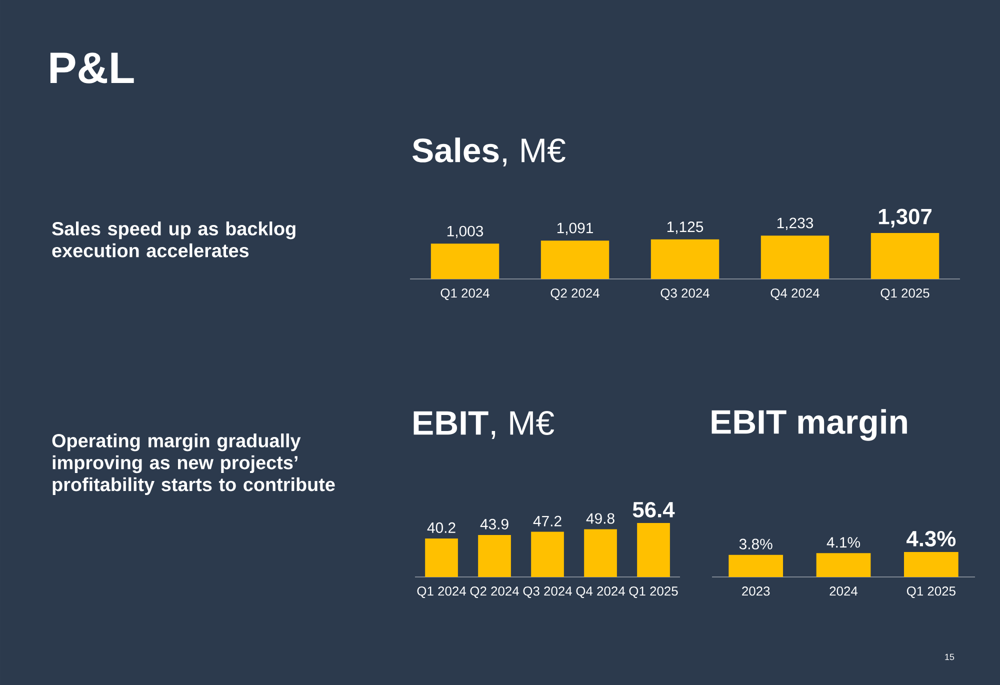 The width and height of the screenshot is (1000, 685). What do you see at coordinates (653, 510) in the screenshot?
I see `data-label: 56.4` at bounding box center [653, 510].